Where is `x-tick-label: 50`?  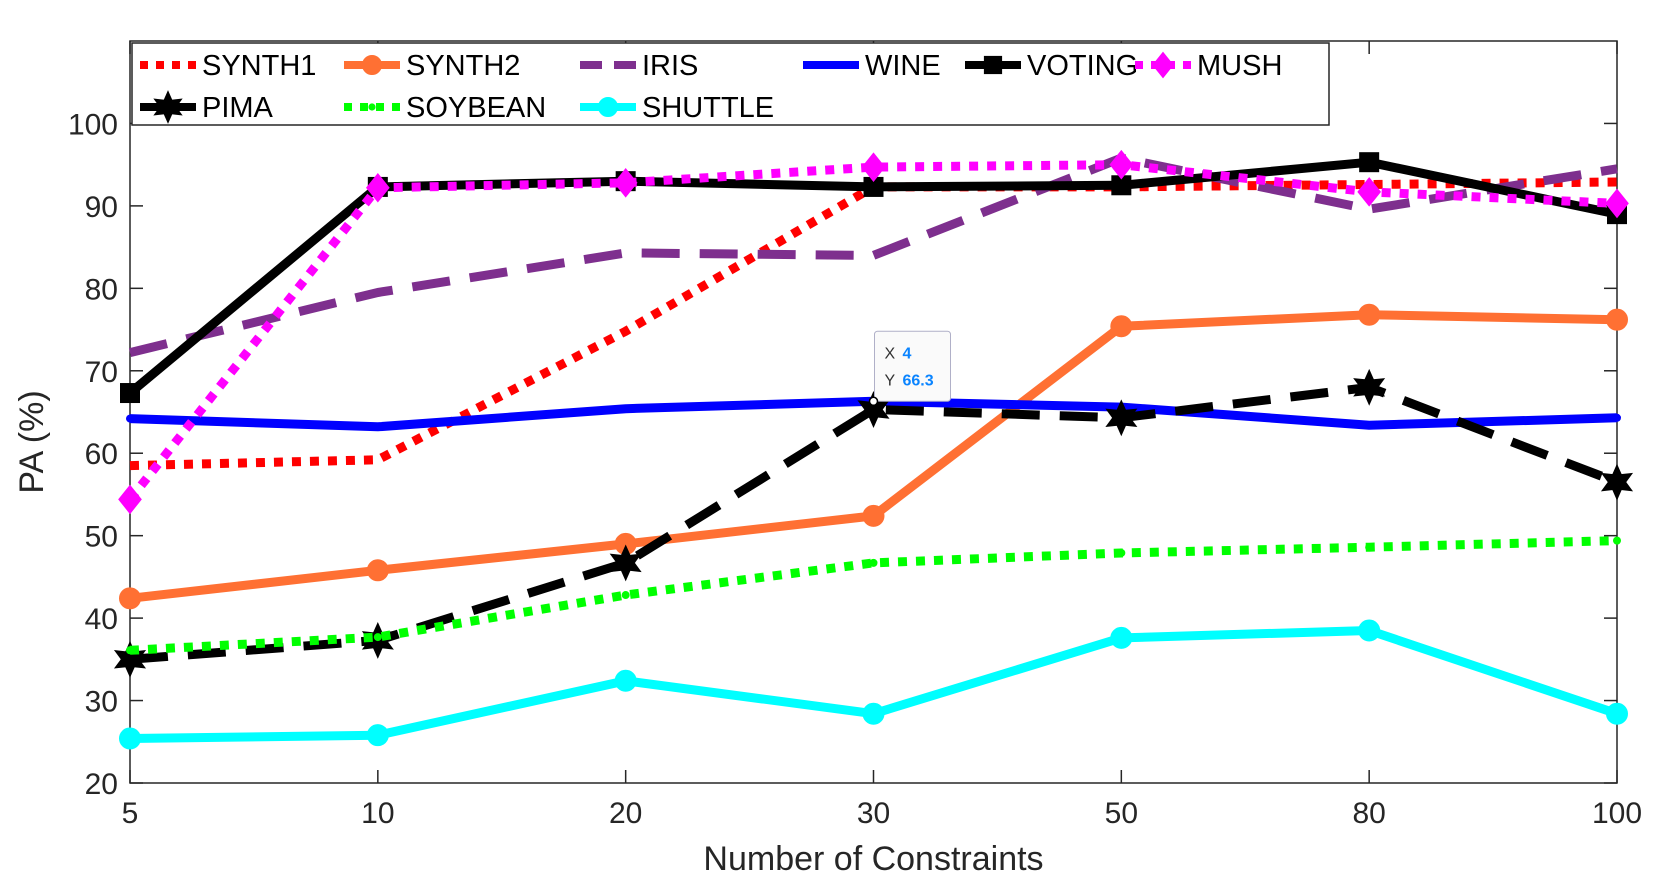 x-tick-label: 50 is located at coordinates (1121, 813).